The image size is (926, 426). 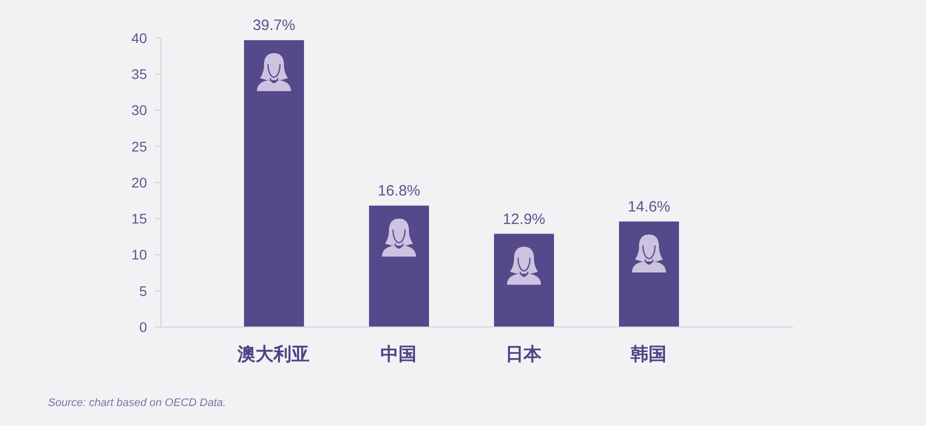 What do you see at coordinates (143, 290) in the screenshot?
I see `y-tick-label: 5` at bounding box center [143, 290].